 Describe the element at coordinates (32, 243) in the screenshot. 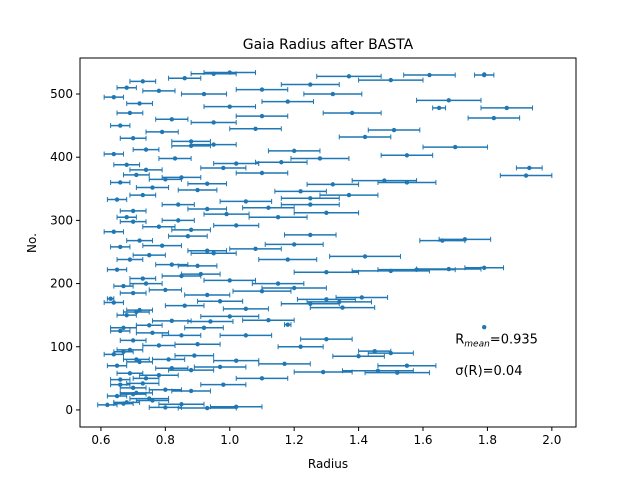

I see `y-axis-label: No.` at that location.